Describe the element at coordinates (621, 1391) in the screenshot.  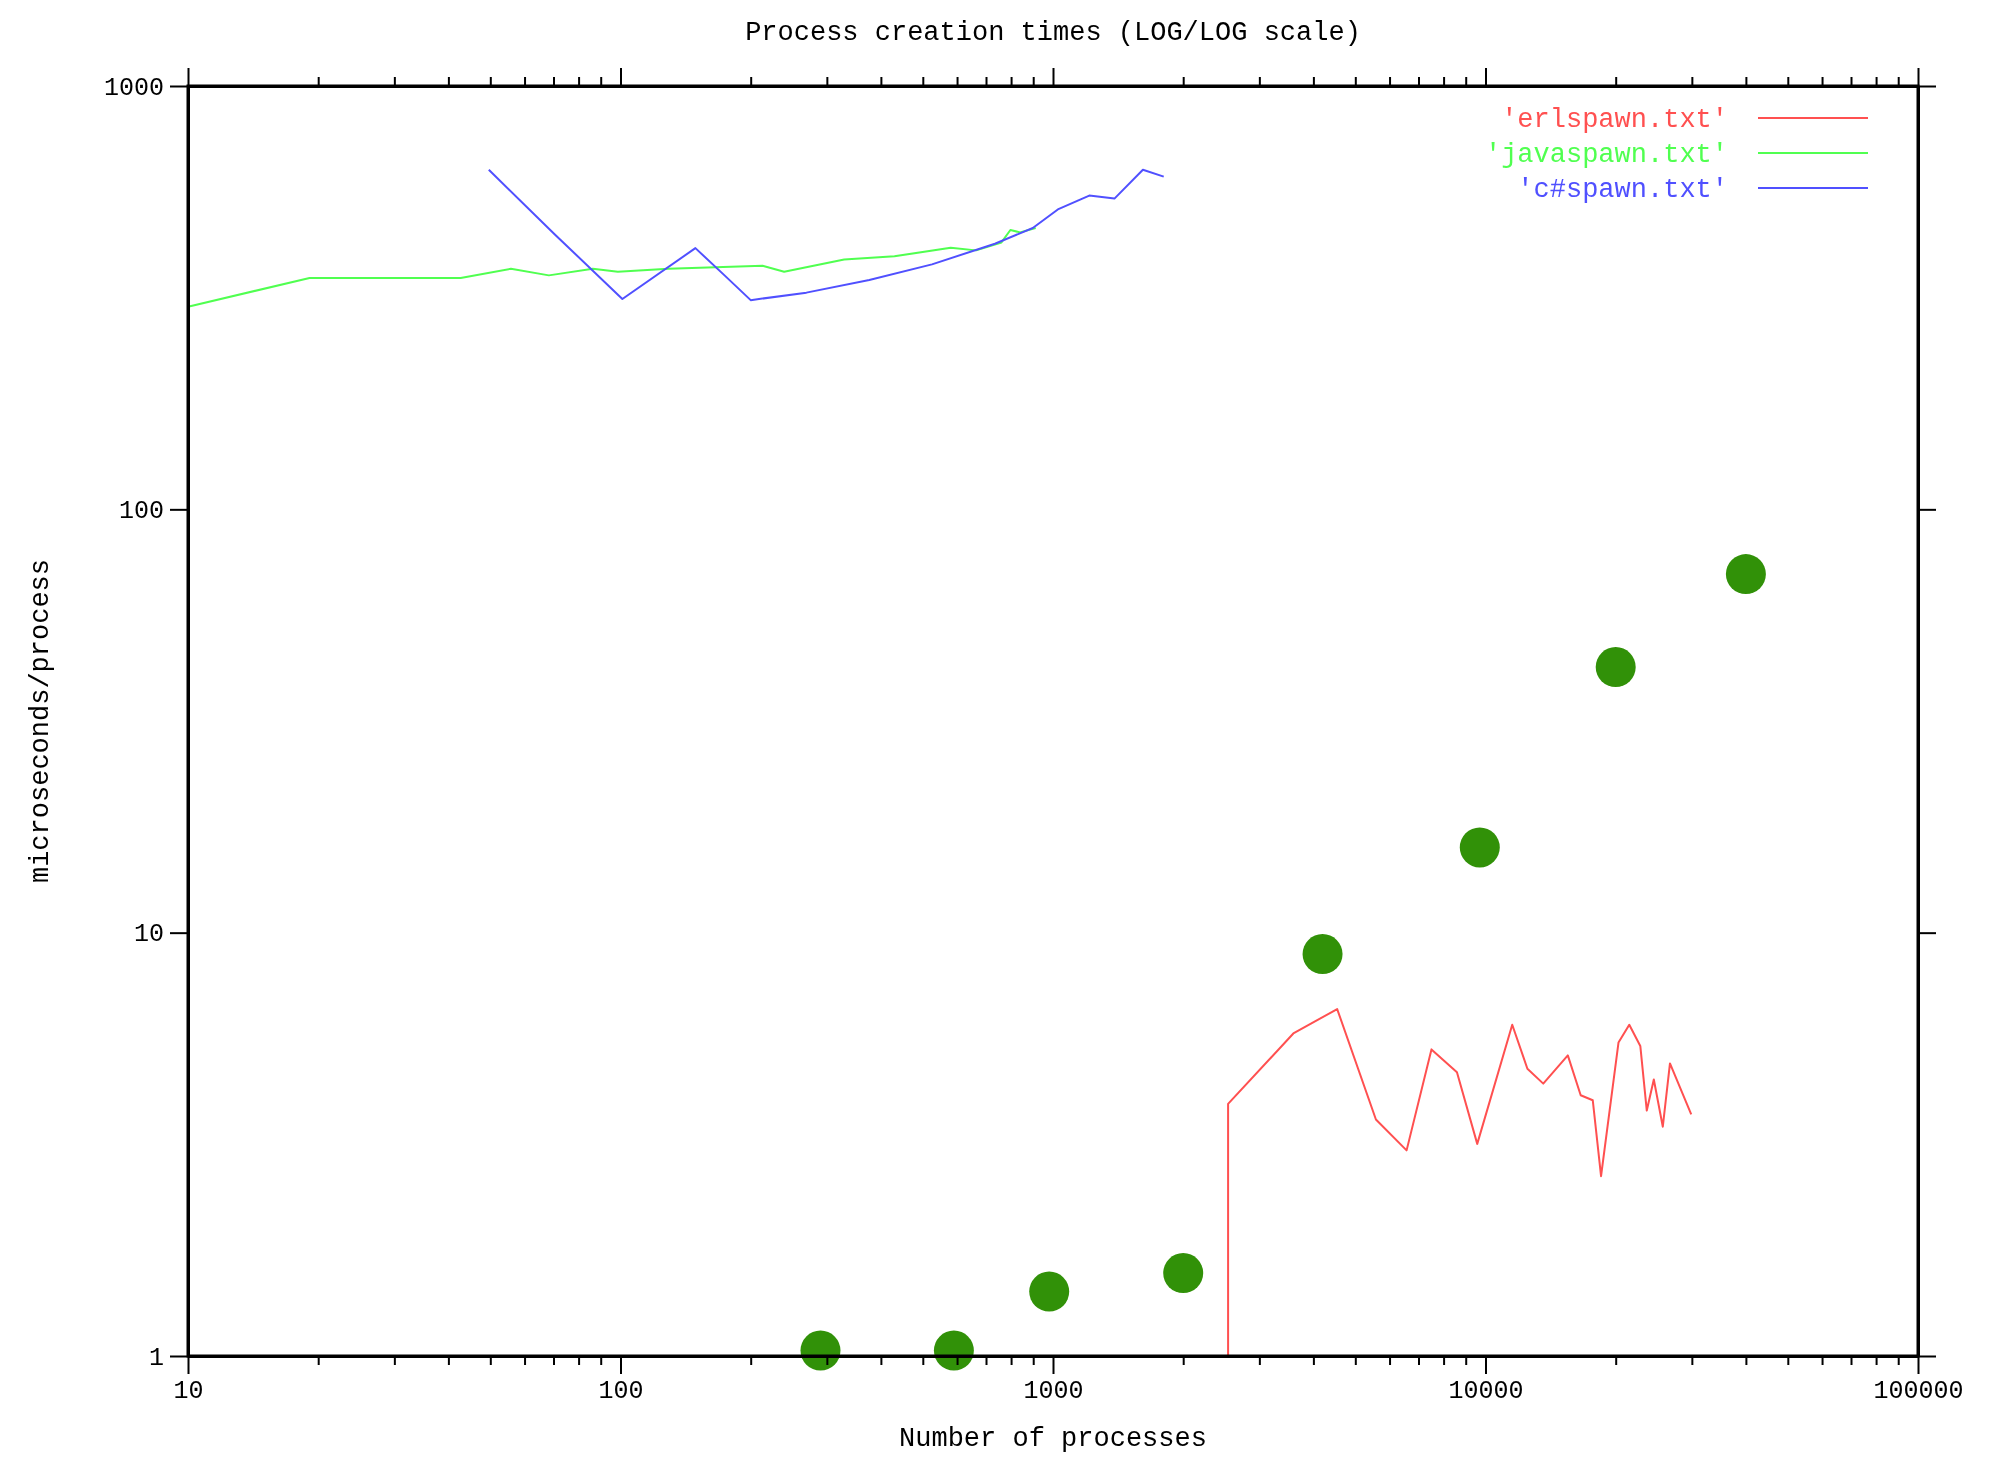
I see `x-tick-label: 100` at that location.